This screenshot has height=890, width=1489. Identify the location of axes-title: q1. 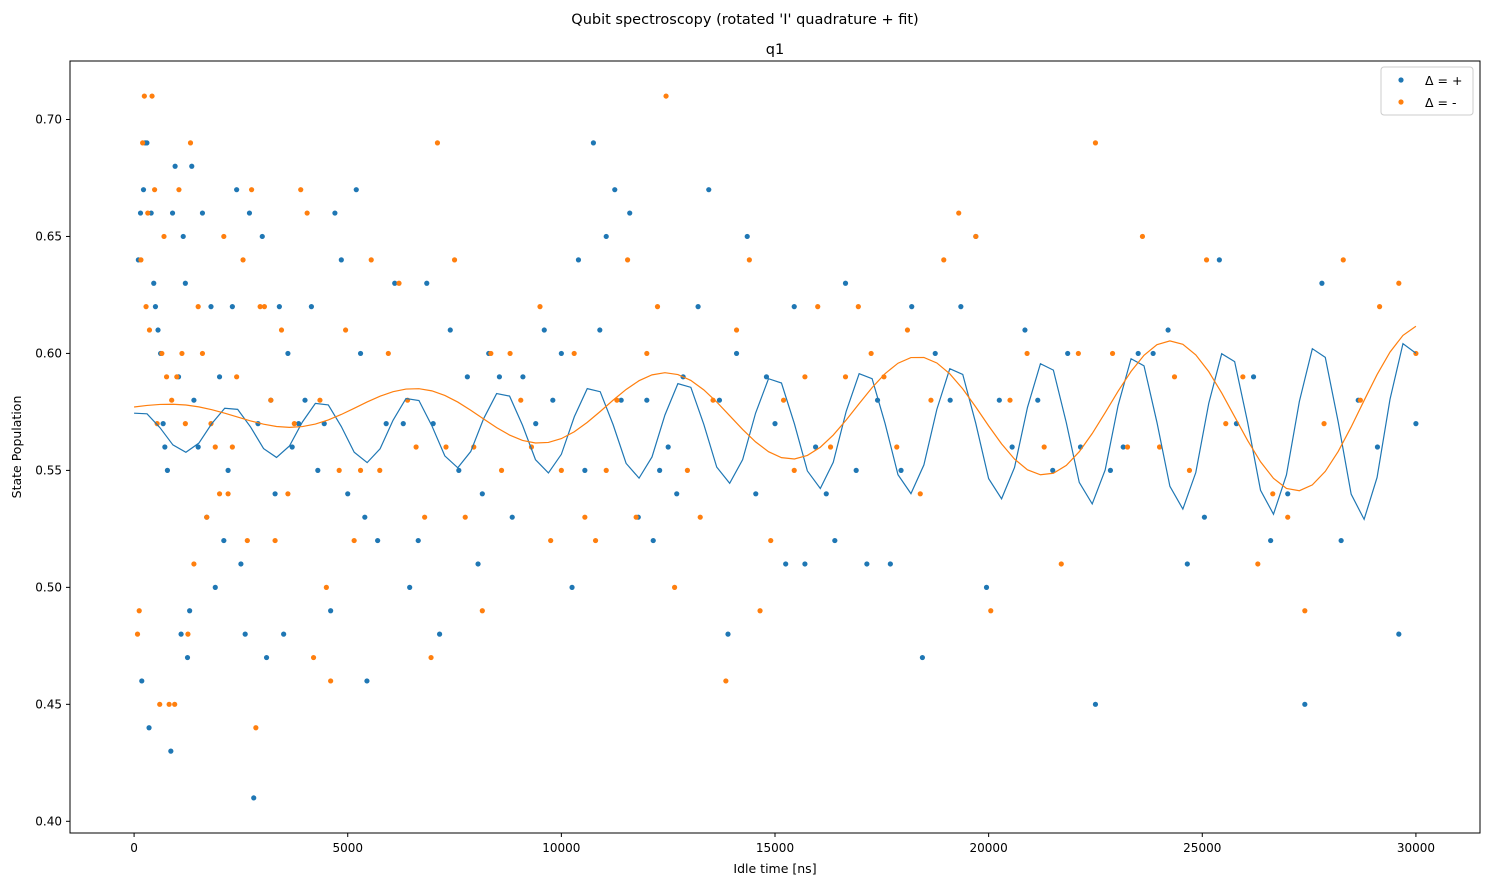
(775, 50).